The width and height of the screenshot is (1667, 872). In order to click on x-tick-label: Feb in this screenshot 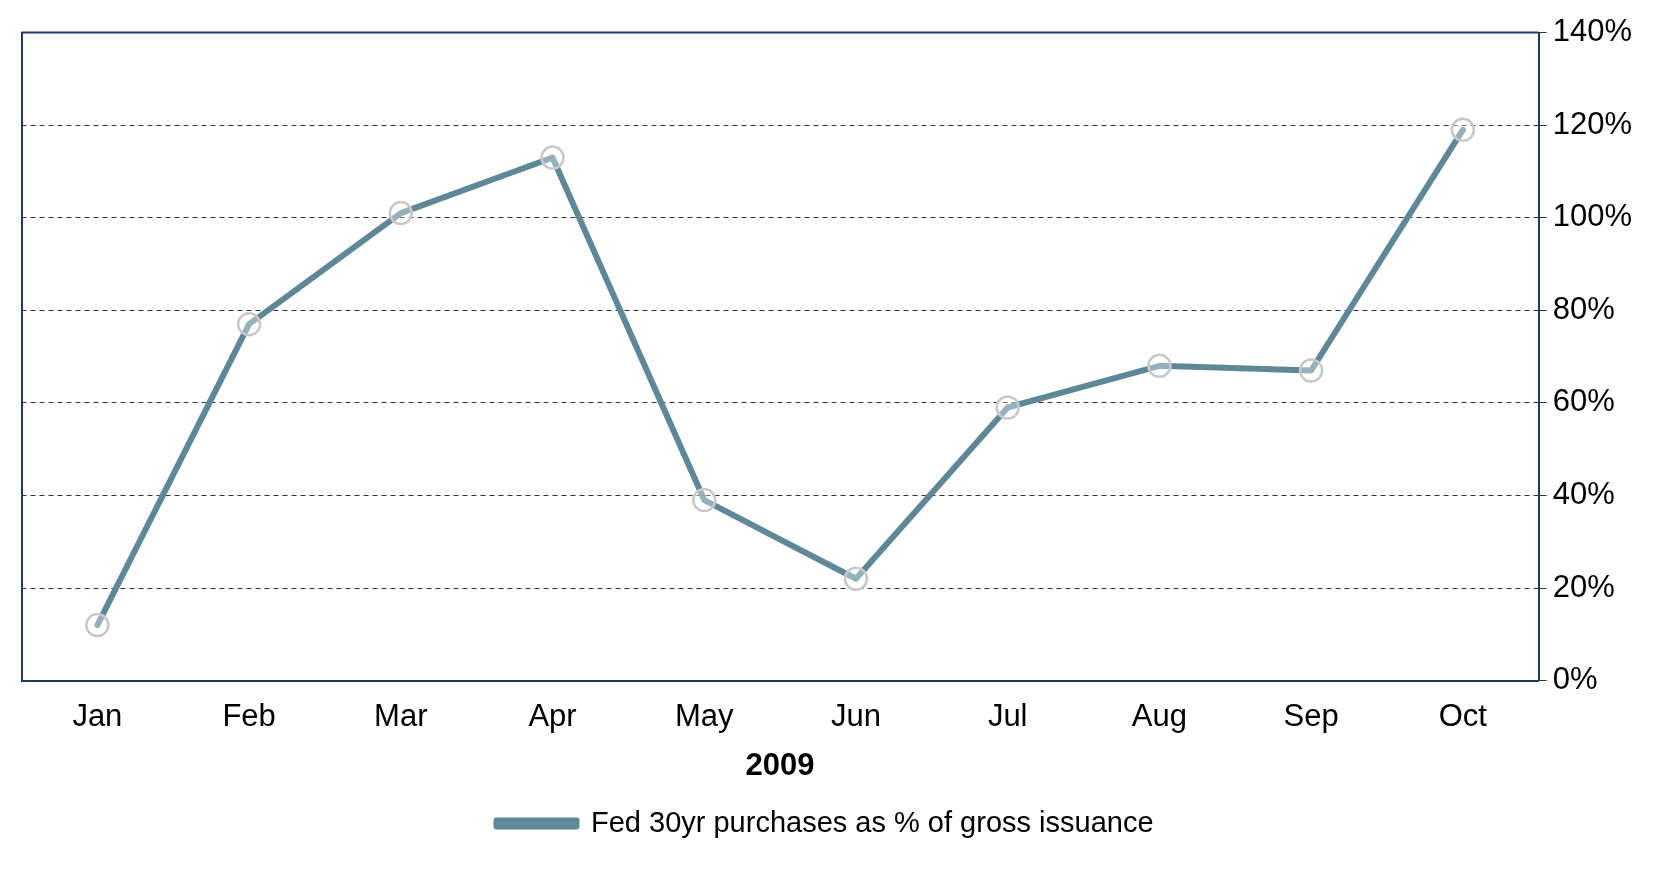, I will do `click(249, 715)`.